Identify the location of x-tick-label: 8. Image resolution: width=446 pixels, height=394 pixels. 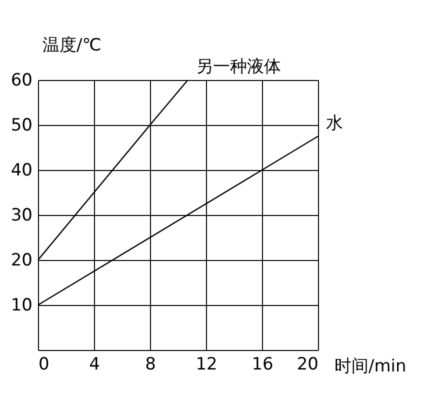
(150, 364).